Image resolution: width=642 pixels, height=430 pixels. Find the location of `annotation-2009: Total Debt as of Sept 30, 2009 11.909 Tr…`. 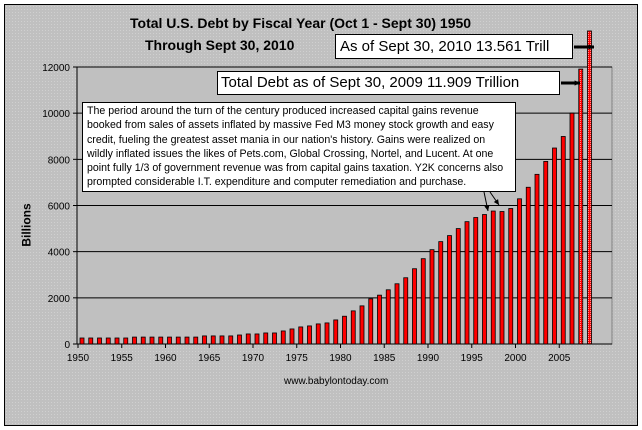

annotation-2009: Total Debt as of Sept 30, 2009 11.909 Tr… is located at coordinates (388, 83).